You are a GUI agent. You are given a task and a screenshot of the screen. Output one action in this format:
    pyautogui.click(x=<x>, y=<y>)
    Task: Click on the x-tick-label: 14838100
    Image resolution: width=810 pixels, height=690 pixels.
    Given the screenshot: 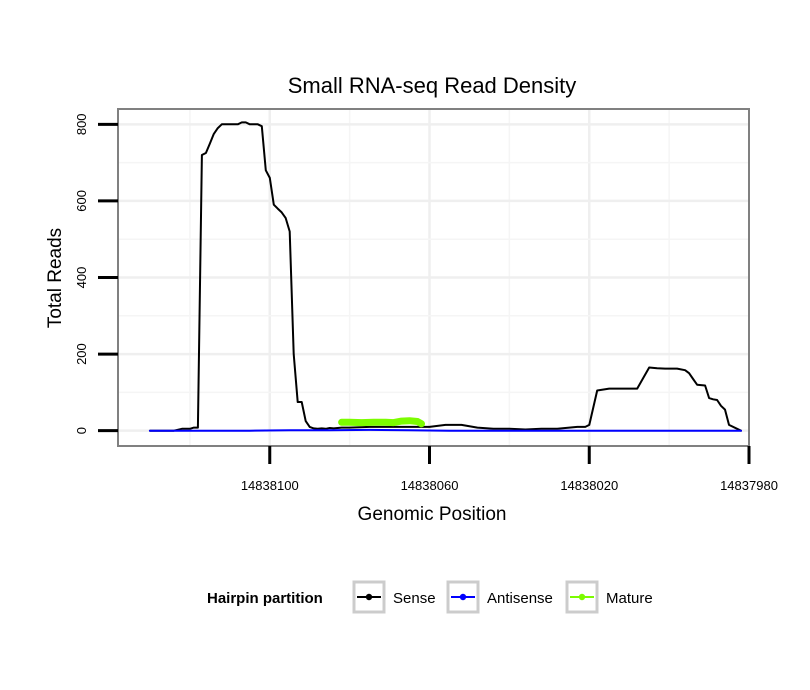 What is the action you would take?
    pyautogui.click(x=270, y=485)
    